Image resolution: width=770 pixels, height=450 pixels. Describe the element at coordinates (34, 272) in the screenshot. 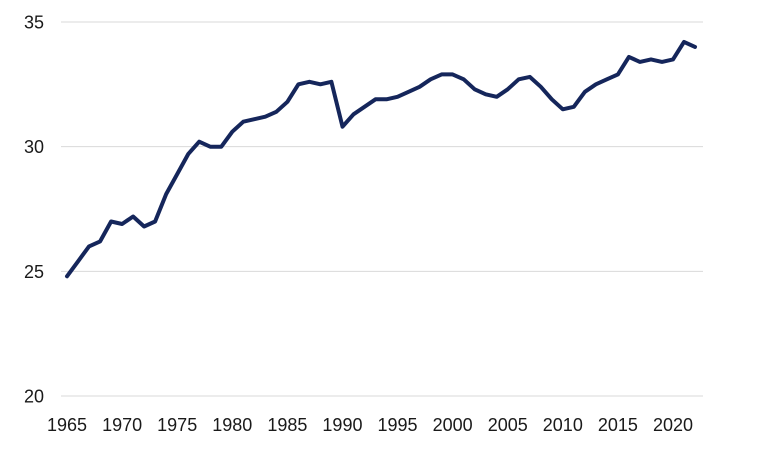

I see `y-tick-label: 25` at that location.